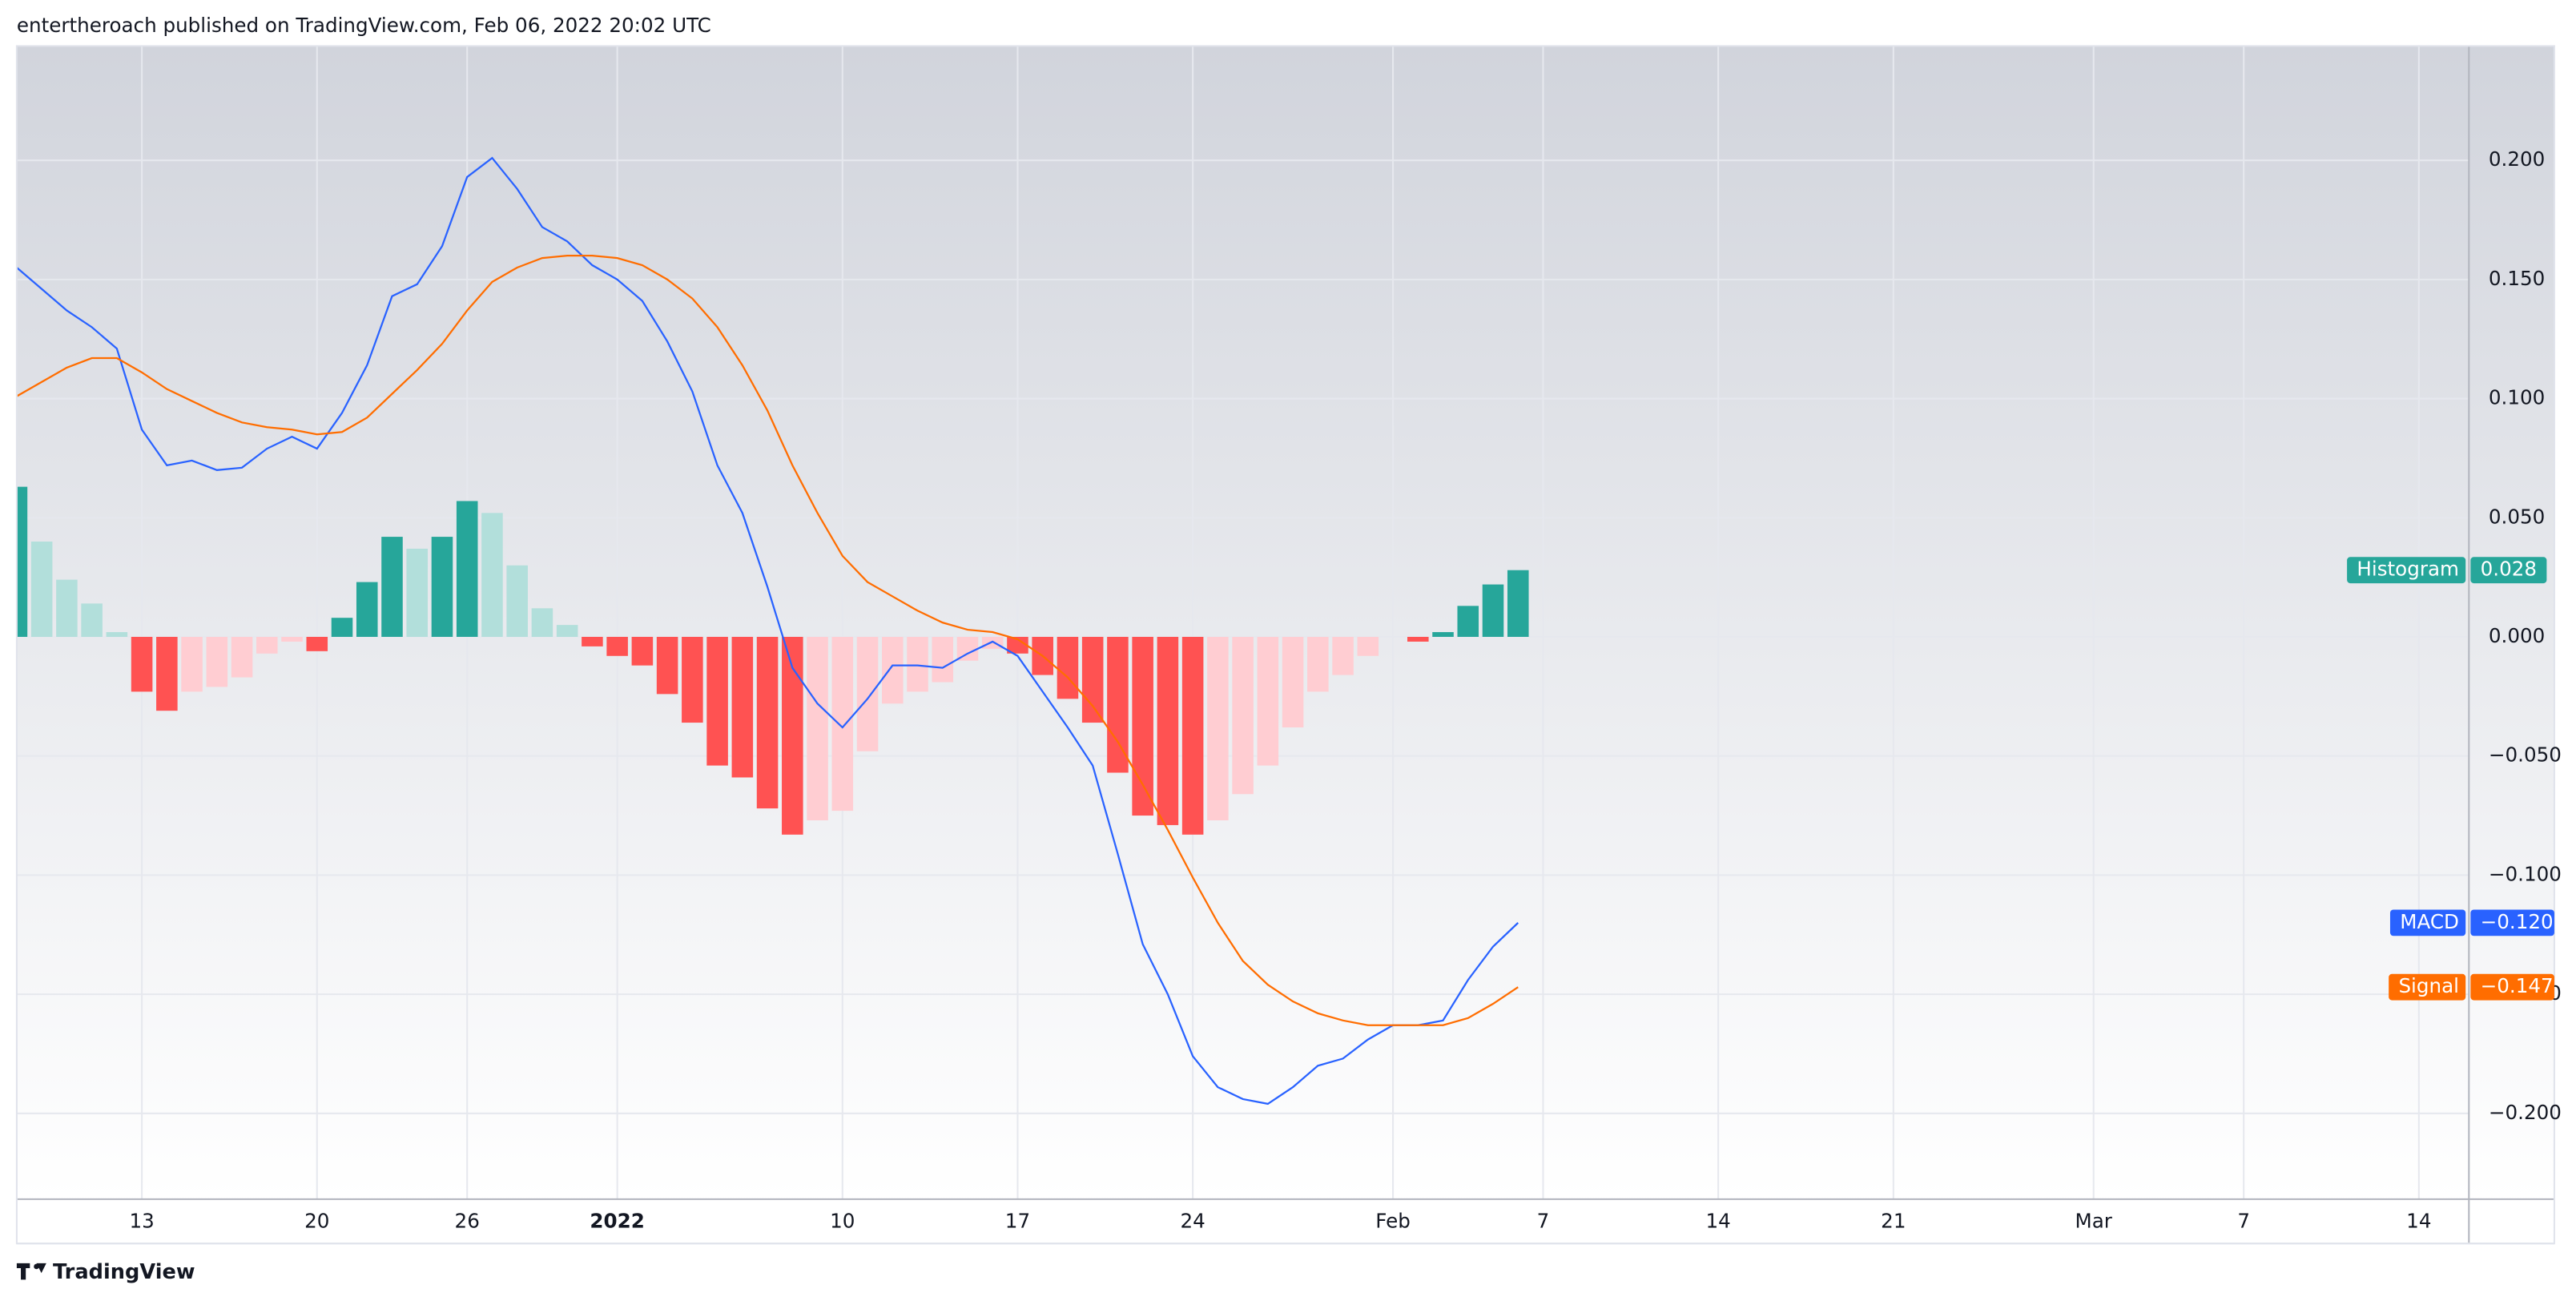  I want to click on last-value-label: 0.028, so click(2509, 569).